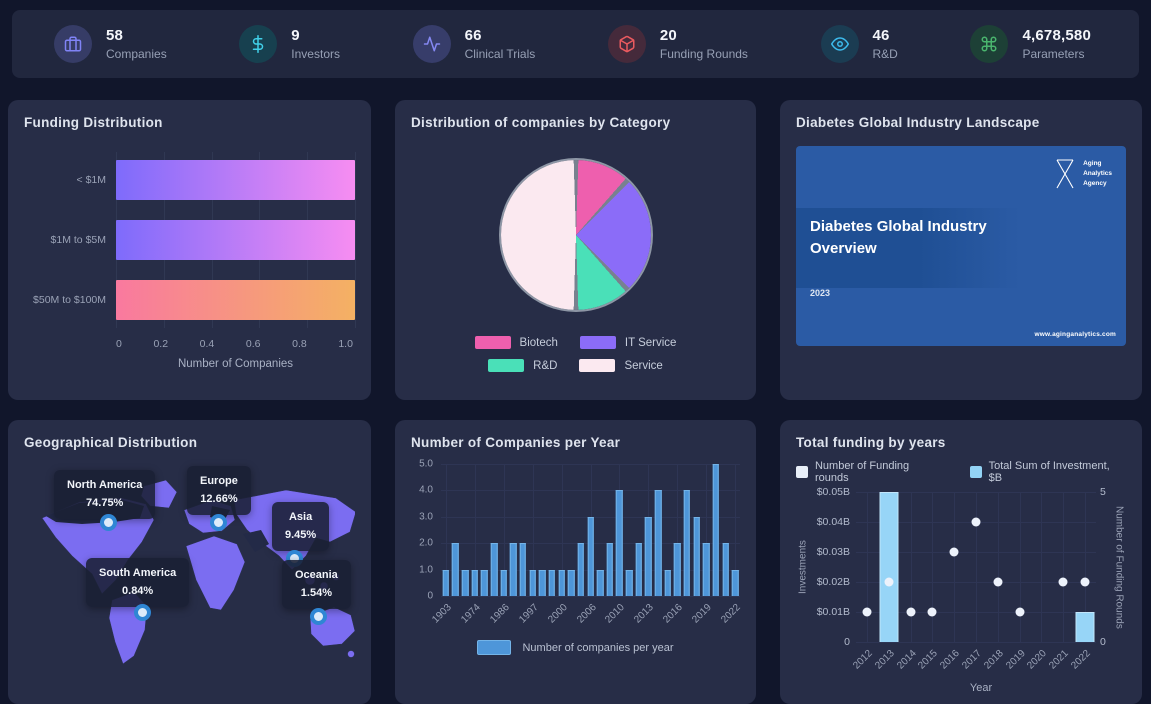  I want to click on stat-rd: 46 R&D, so click(859, 44).